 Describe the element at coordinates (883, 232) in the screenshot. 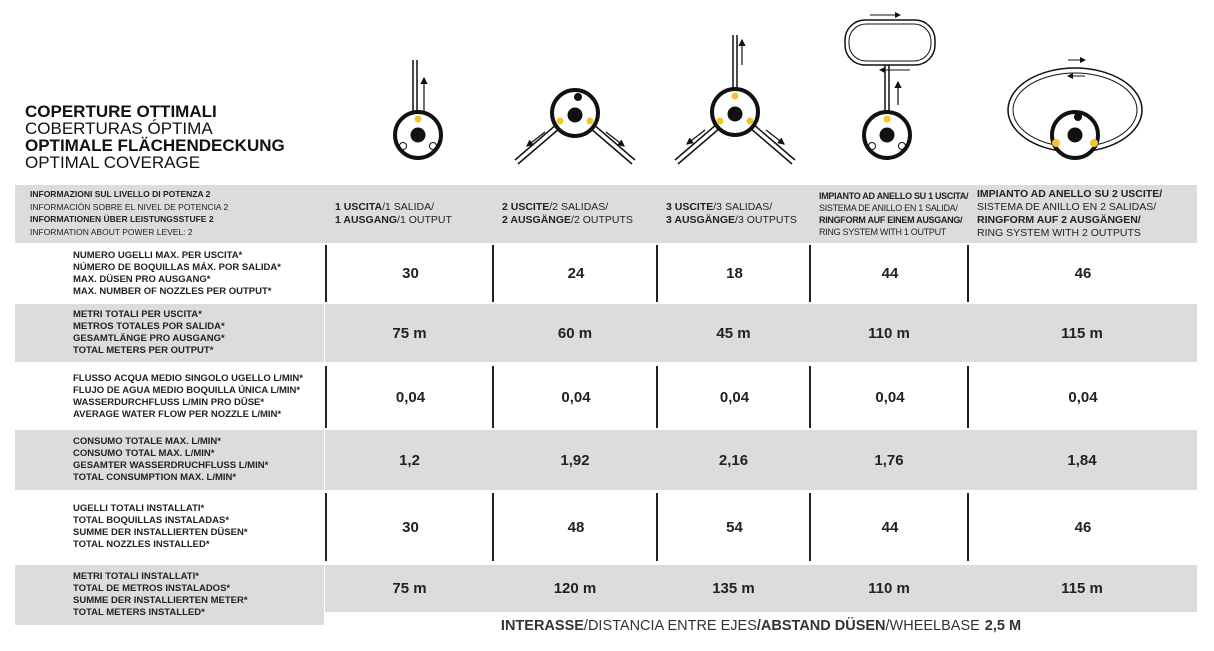

I see `header-segment: RING SYSTEM WITH 1 OUTPUT` at that location.